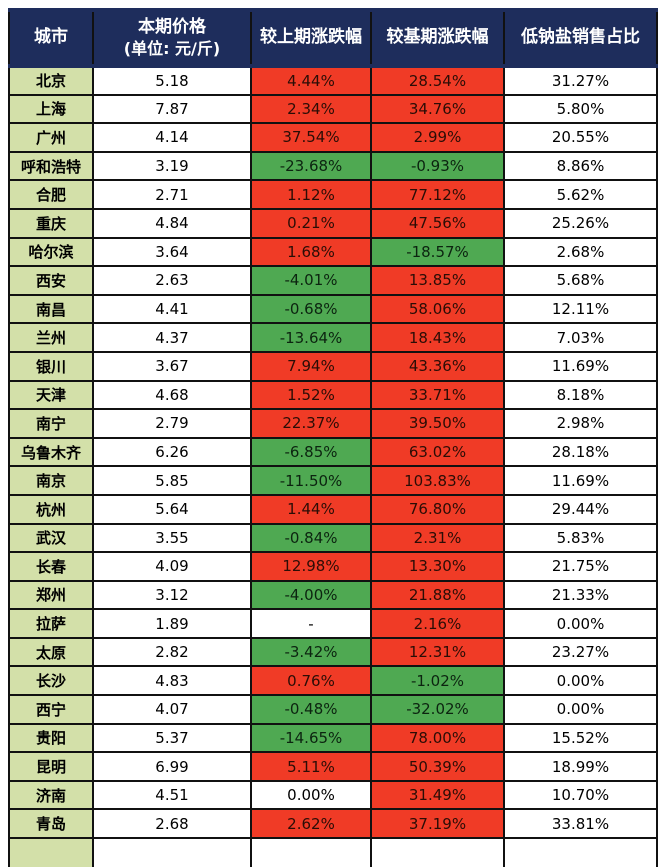 This screenshot has width=664, height=867. Describe the element at coordinates (437, 423) in the screenshot. I see `cell-chg-base: 39.50%` at that location.